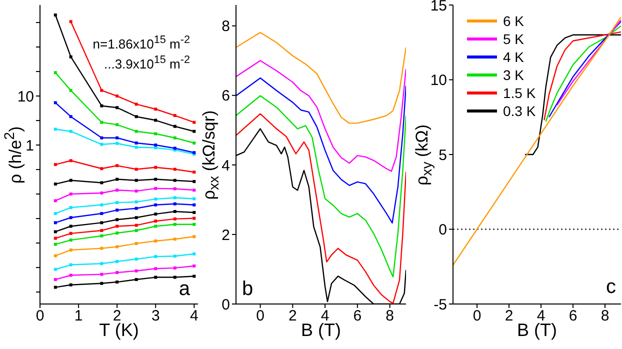 This screenshot has width=622, height=349. What do you see at coordinates (321, 330) in the screenshot?
I see `x-axis-title: B (T)` at bounding box center [321, 330].